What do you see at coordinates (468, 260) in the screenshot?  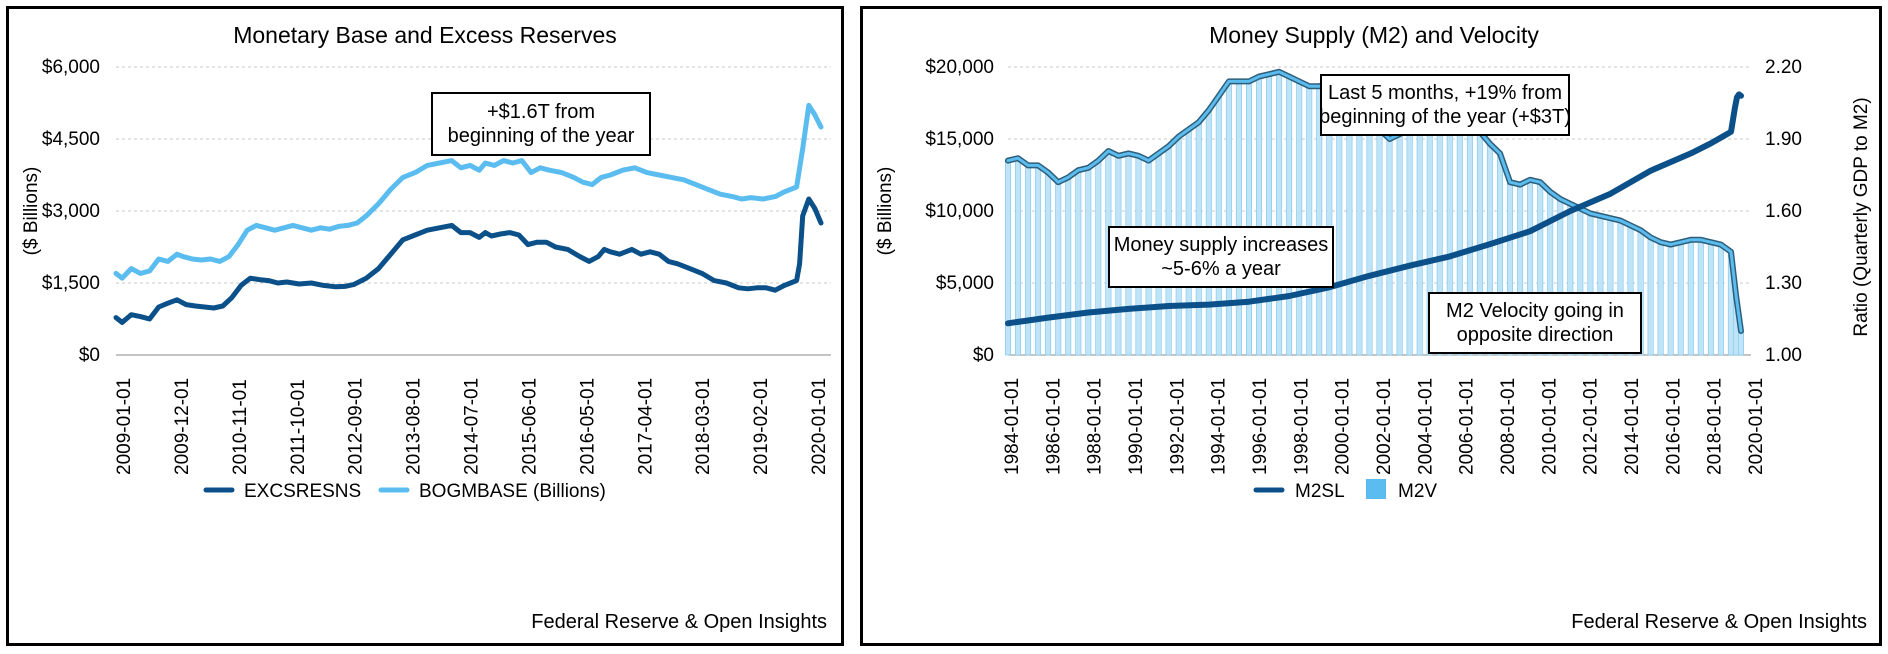 I see `series-line-excsresns` at bounding box center [468, 260].